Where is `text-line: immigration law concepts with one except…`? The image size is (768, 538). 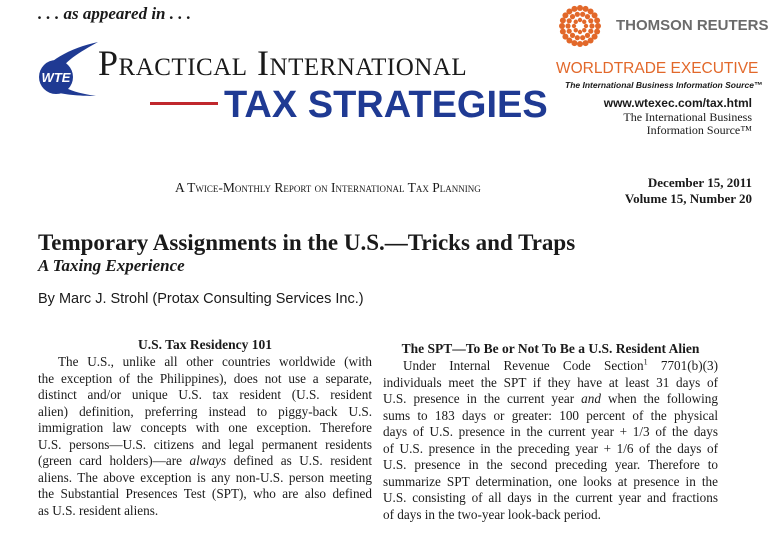 text-line: immigration law concepts with one except… is located at coordinates (205, 427).